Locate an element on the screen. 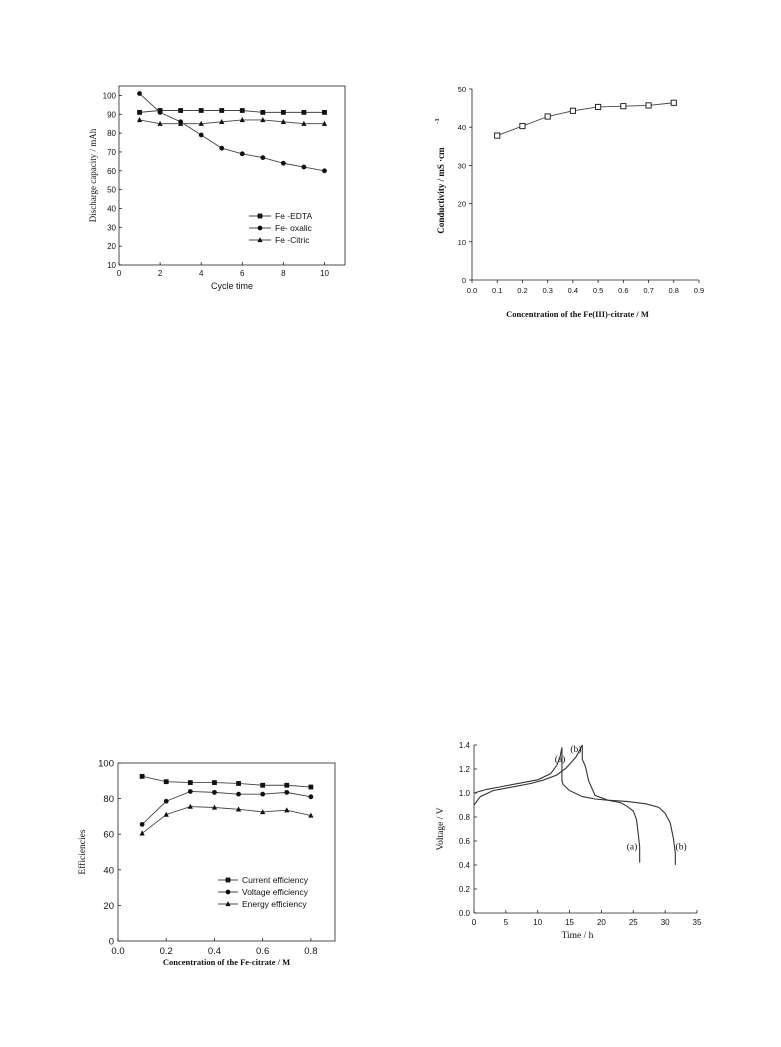 The width and height of the screenshot is (781, 1047). x-tick-label: 0.4 is located at coordinates (573, 290).